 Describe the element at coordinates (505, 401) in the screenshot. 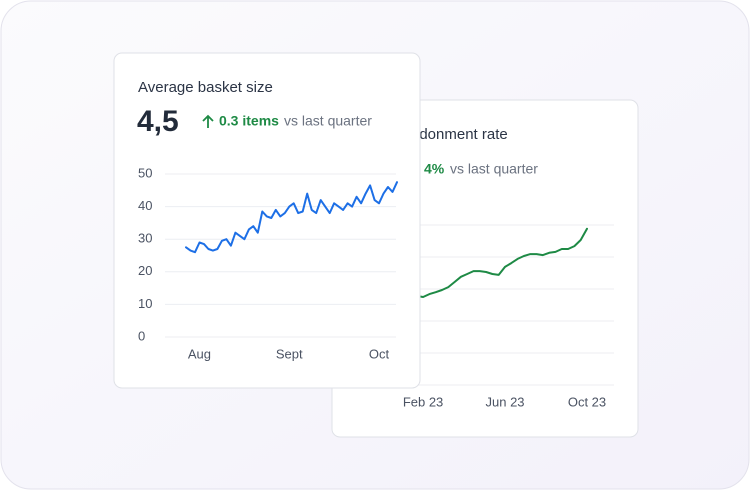

I see `x-tick-label: Jun 23` at that location.